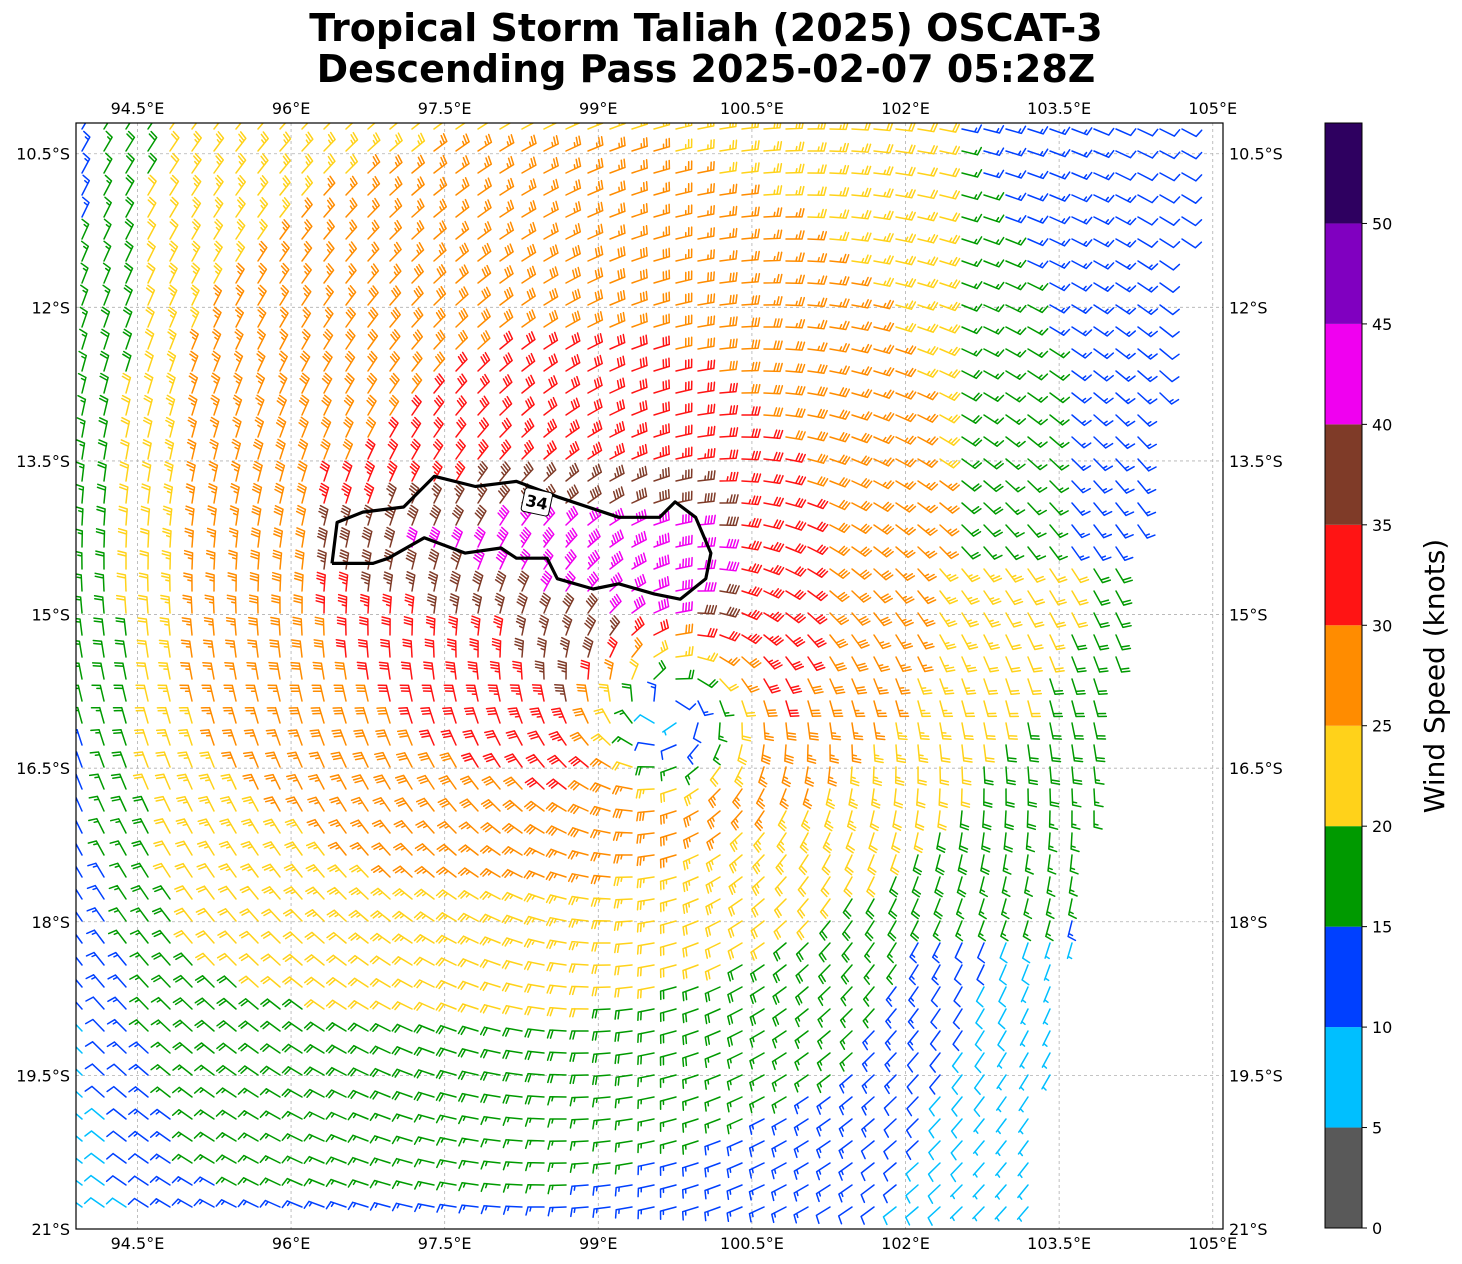 This screenshot has width=1462, height=1264. What do you see at coordinates (706, 69) in the screenshot?
I see `figure-title-line2: Descending Pass 2025-02-07 05:28Z` at bounding box center [706, 69].